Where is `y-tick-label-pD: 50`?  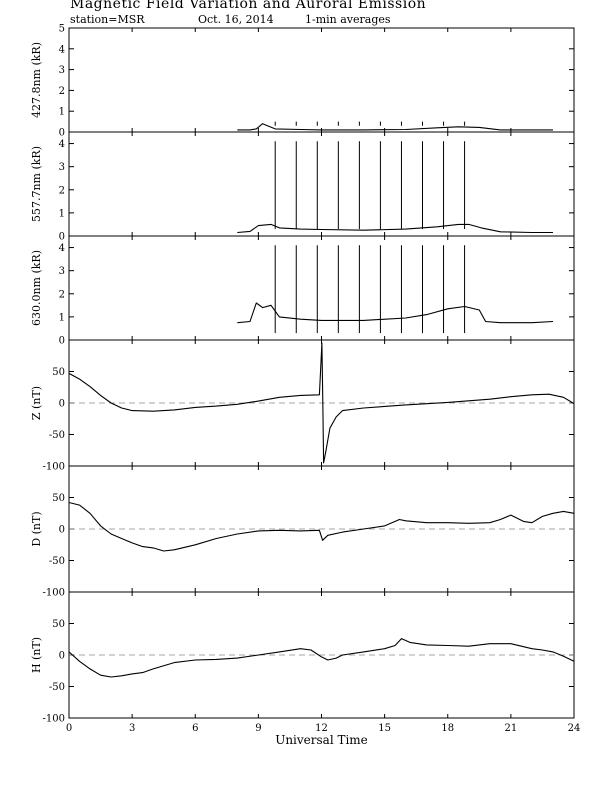
y-tick-label-pD: 50 is located at coordinates (58, 498).